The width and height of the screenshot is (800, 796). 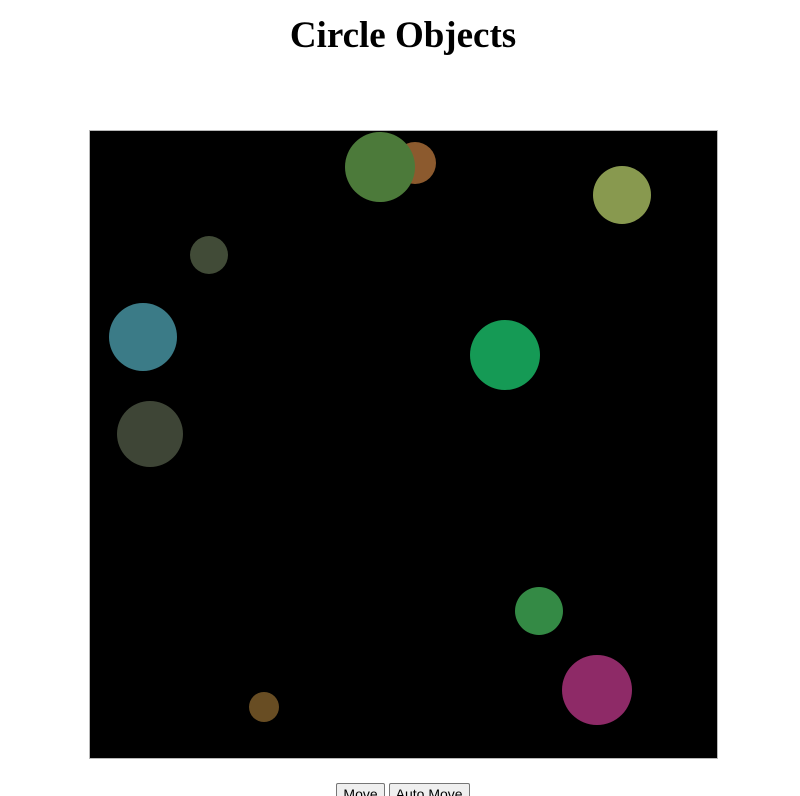 I want to click on controls-bar: Move Auto Move, so click(x=400, y=789).